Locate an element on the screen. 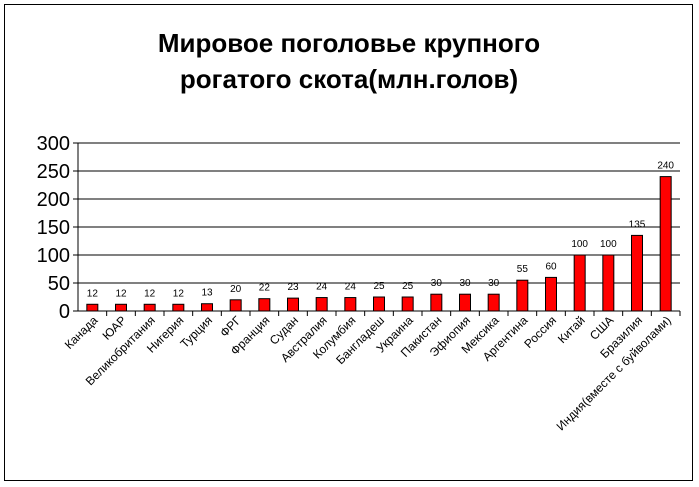 The height and width of the screenshot is (487, 699). data-label: 60 is located at coordinates (551, 266).